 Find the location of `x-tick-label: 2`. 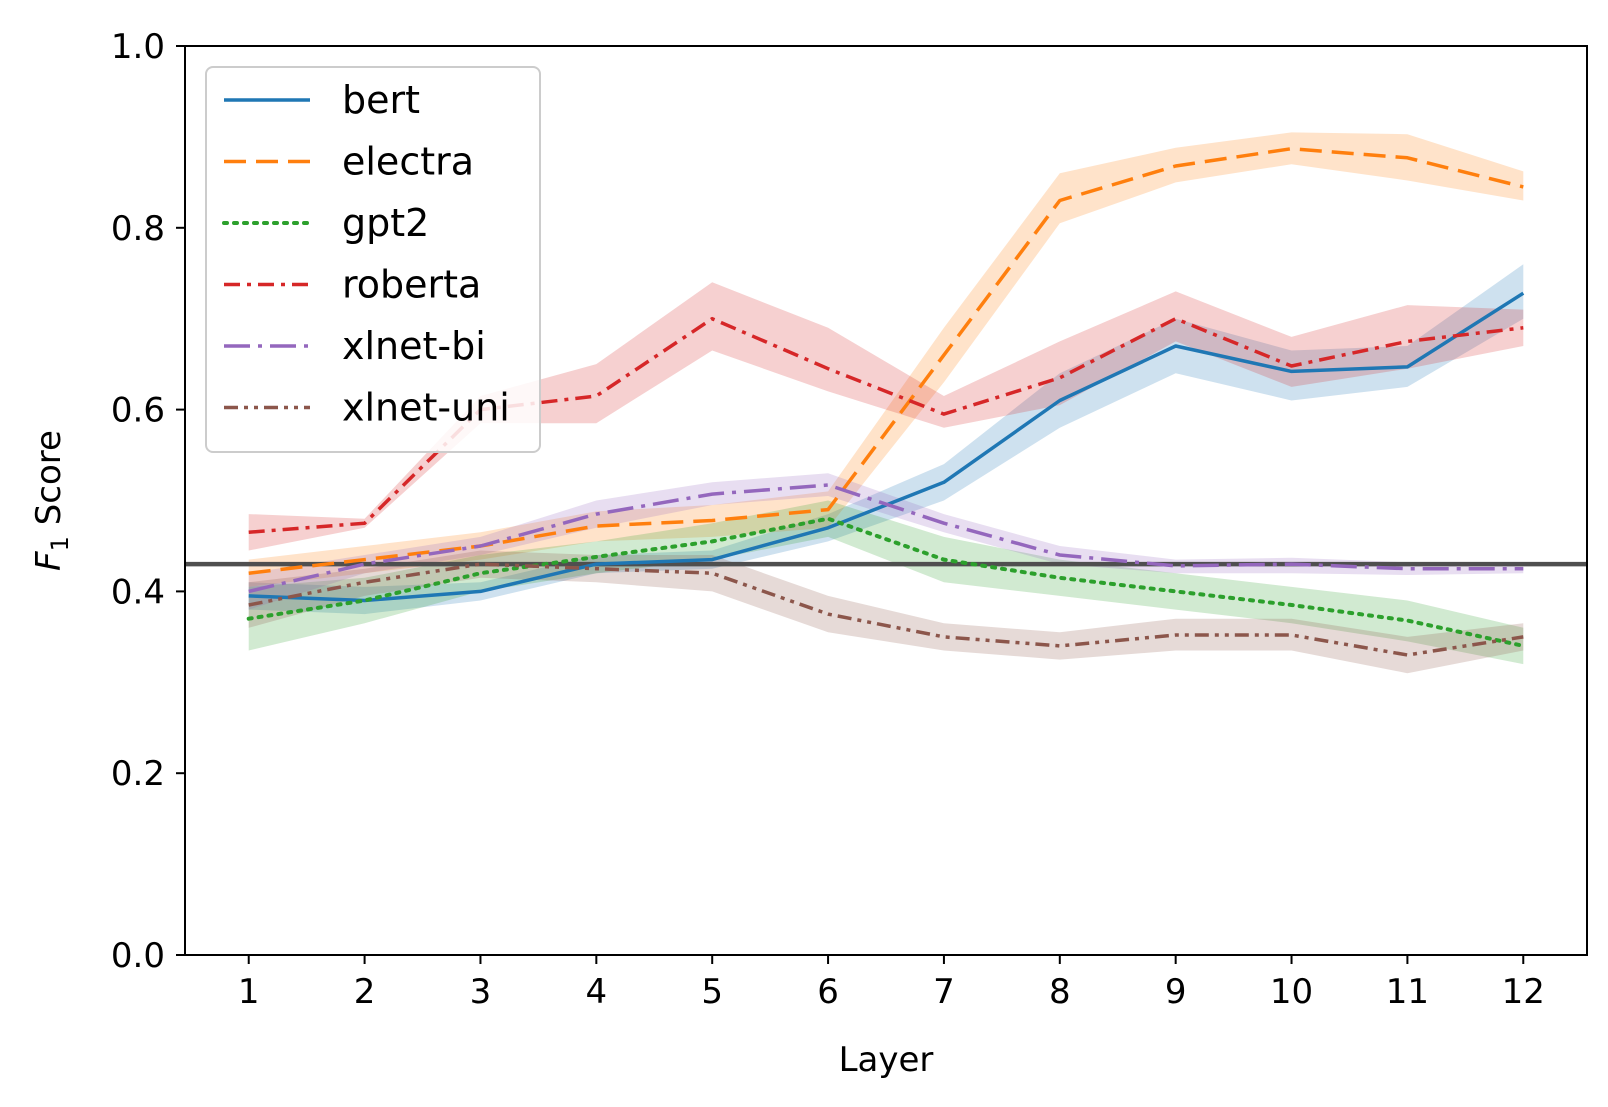

x-tick-label: 2 is located at coordinates (365, 992).